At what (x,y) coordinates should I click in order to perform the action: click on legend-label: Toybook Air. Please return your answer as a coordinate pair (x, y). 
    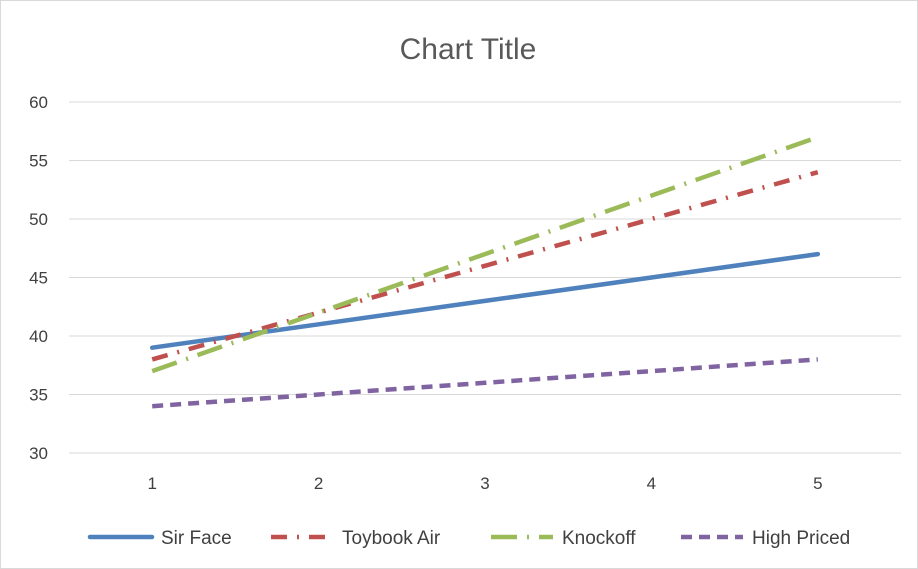
    Looking at the image, I should click on (391, 538).